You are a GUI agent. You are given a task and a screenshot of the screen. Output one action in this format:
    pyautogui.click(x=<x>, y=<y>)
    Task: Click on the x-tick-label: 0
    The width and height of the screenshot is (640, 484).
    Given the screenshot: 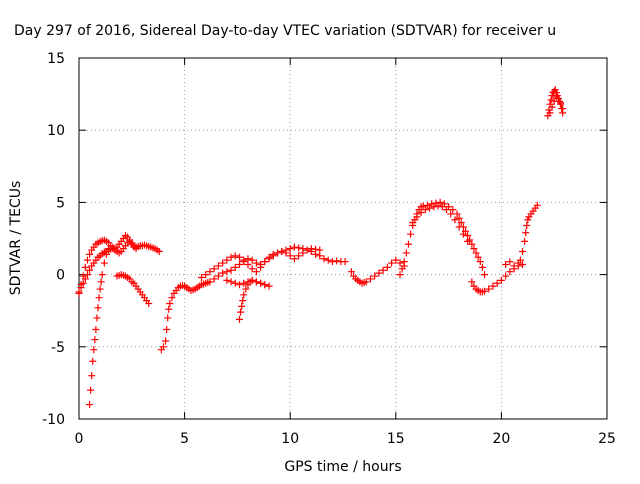 What is the action you would take?
    pyautogui.click(x=79, y=439)
    